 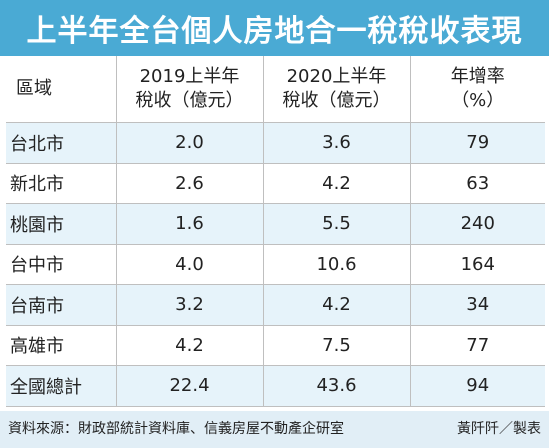 What do you see at coordinates (336, 76) in the screenshot?
I see `header-line: 2020上半年` at bounding box center [336, 76].